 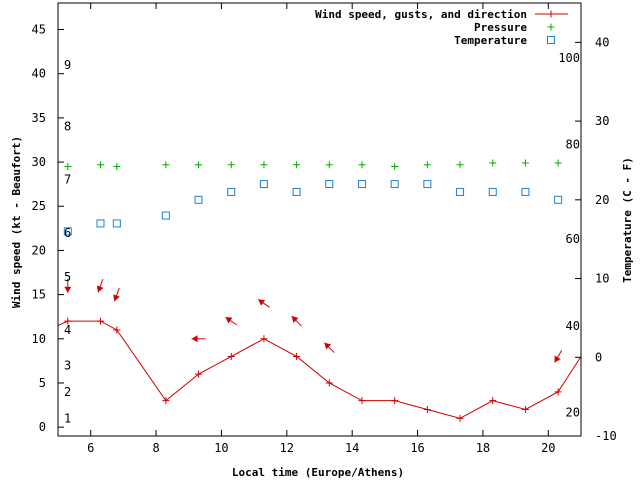 I want to click on x-tick-label: 16, so click(x=417, y=448).